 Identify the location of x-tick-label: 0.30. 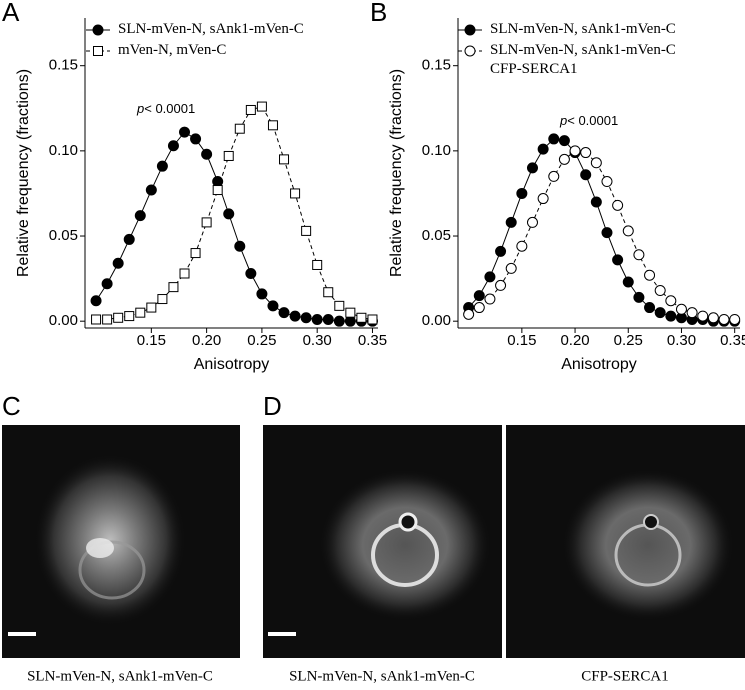
(681, 340).